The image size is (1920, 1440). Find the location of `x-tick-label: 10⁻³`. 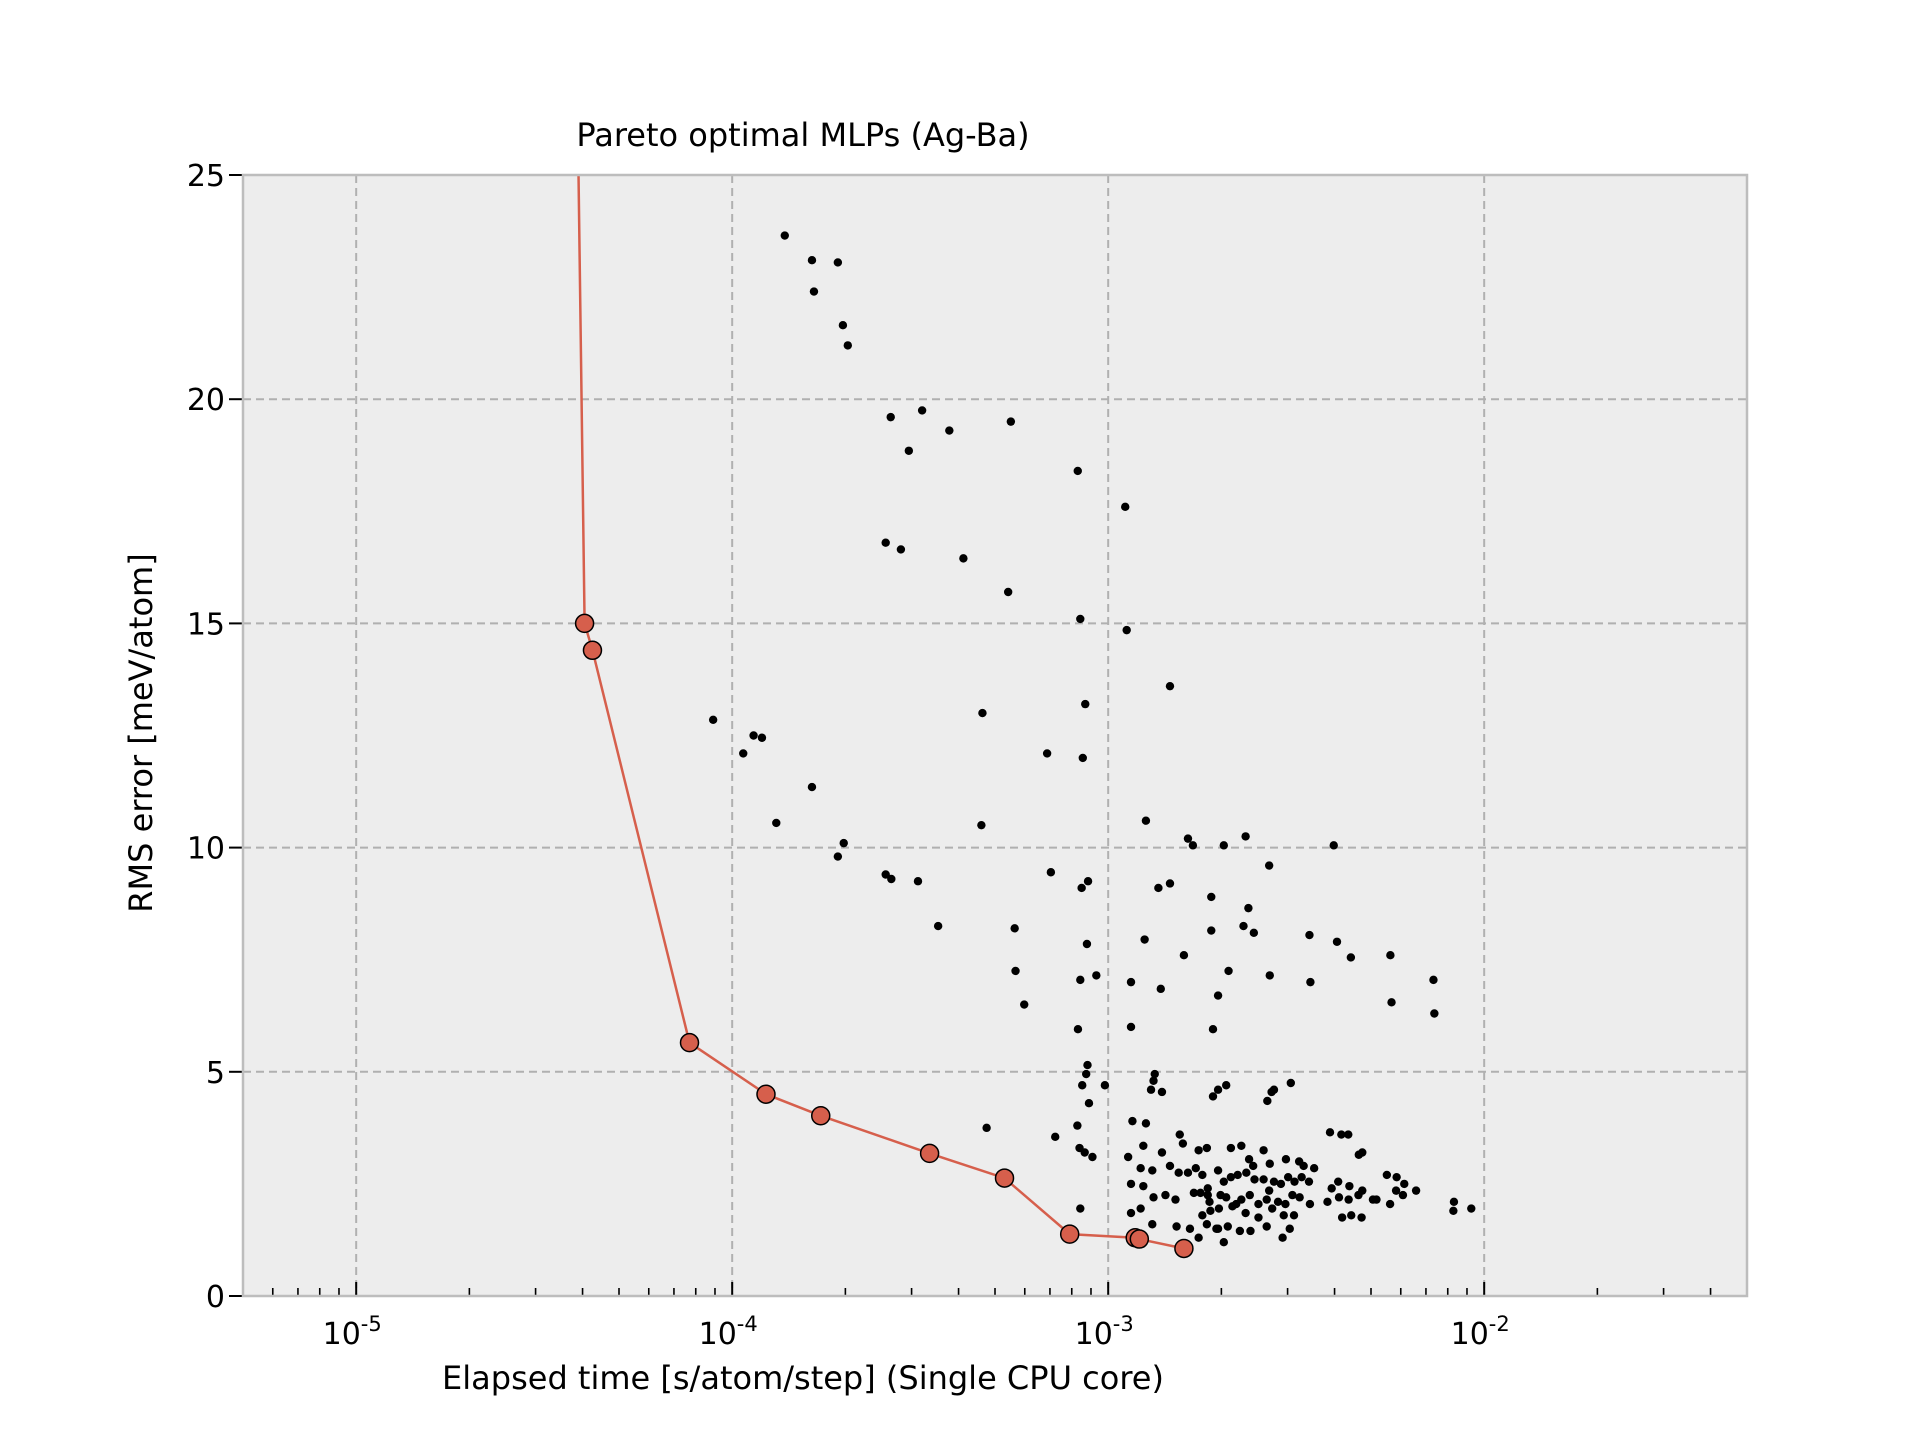

x-tick-label: 10⁻³ is located at coordinates (1104, 1332).